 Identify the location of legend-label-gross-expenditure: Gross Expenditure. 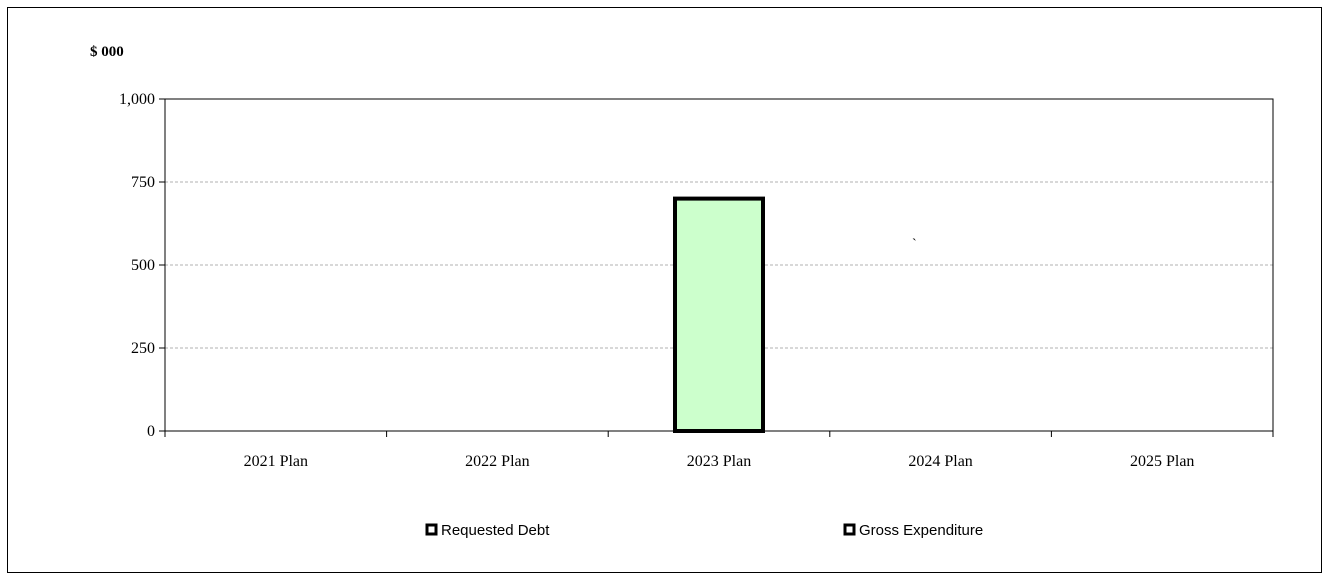
(921, 530).